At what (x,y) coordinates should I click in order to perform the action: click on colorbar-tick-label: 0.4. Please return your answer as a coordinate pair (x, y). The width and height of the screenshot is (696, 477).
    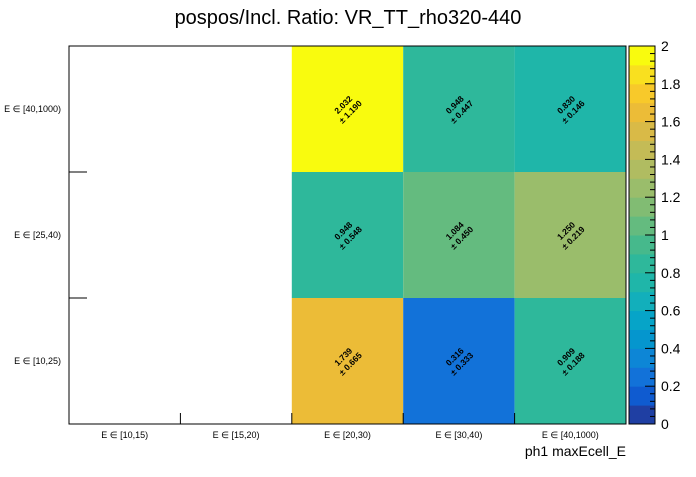
    Looking at the image, I should click on (671, 348).